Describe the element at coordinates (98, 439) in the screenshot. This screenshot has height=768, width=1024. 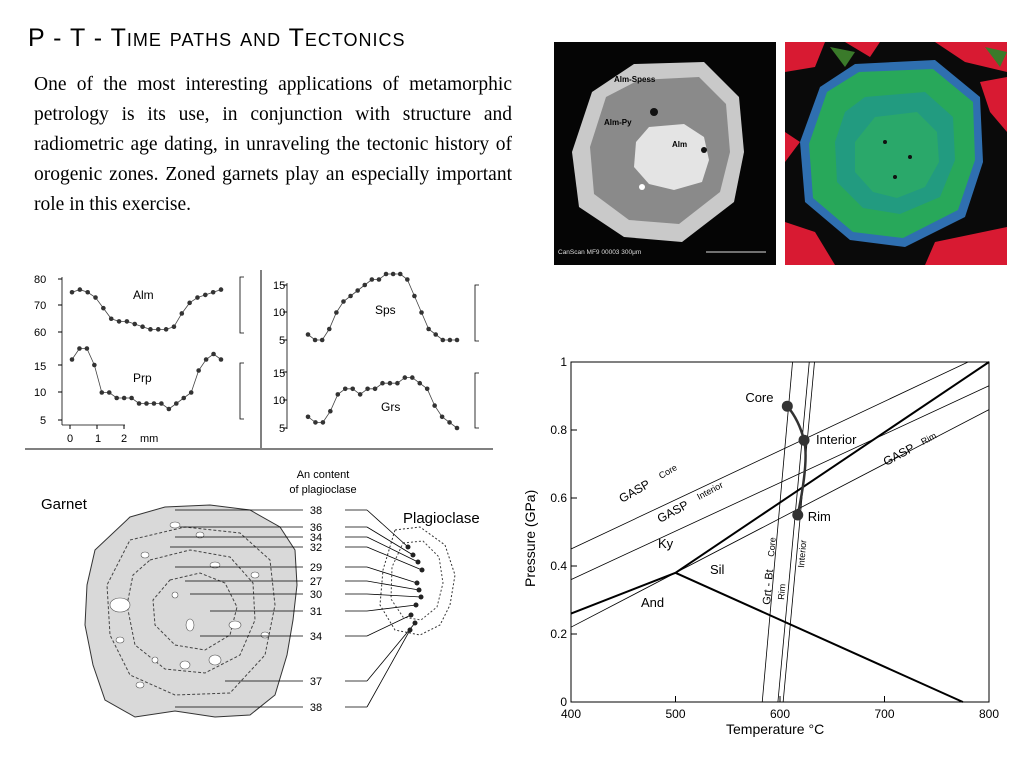
I see `scale-tick: 1` at that location.